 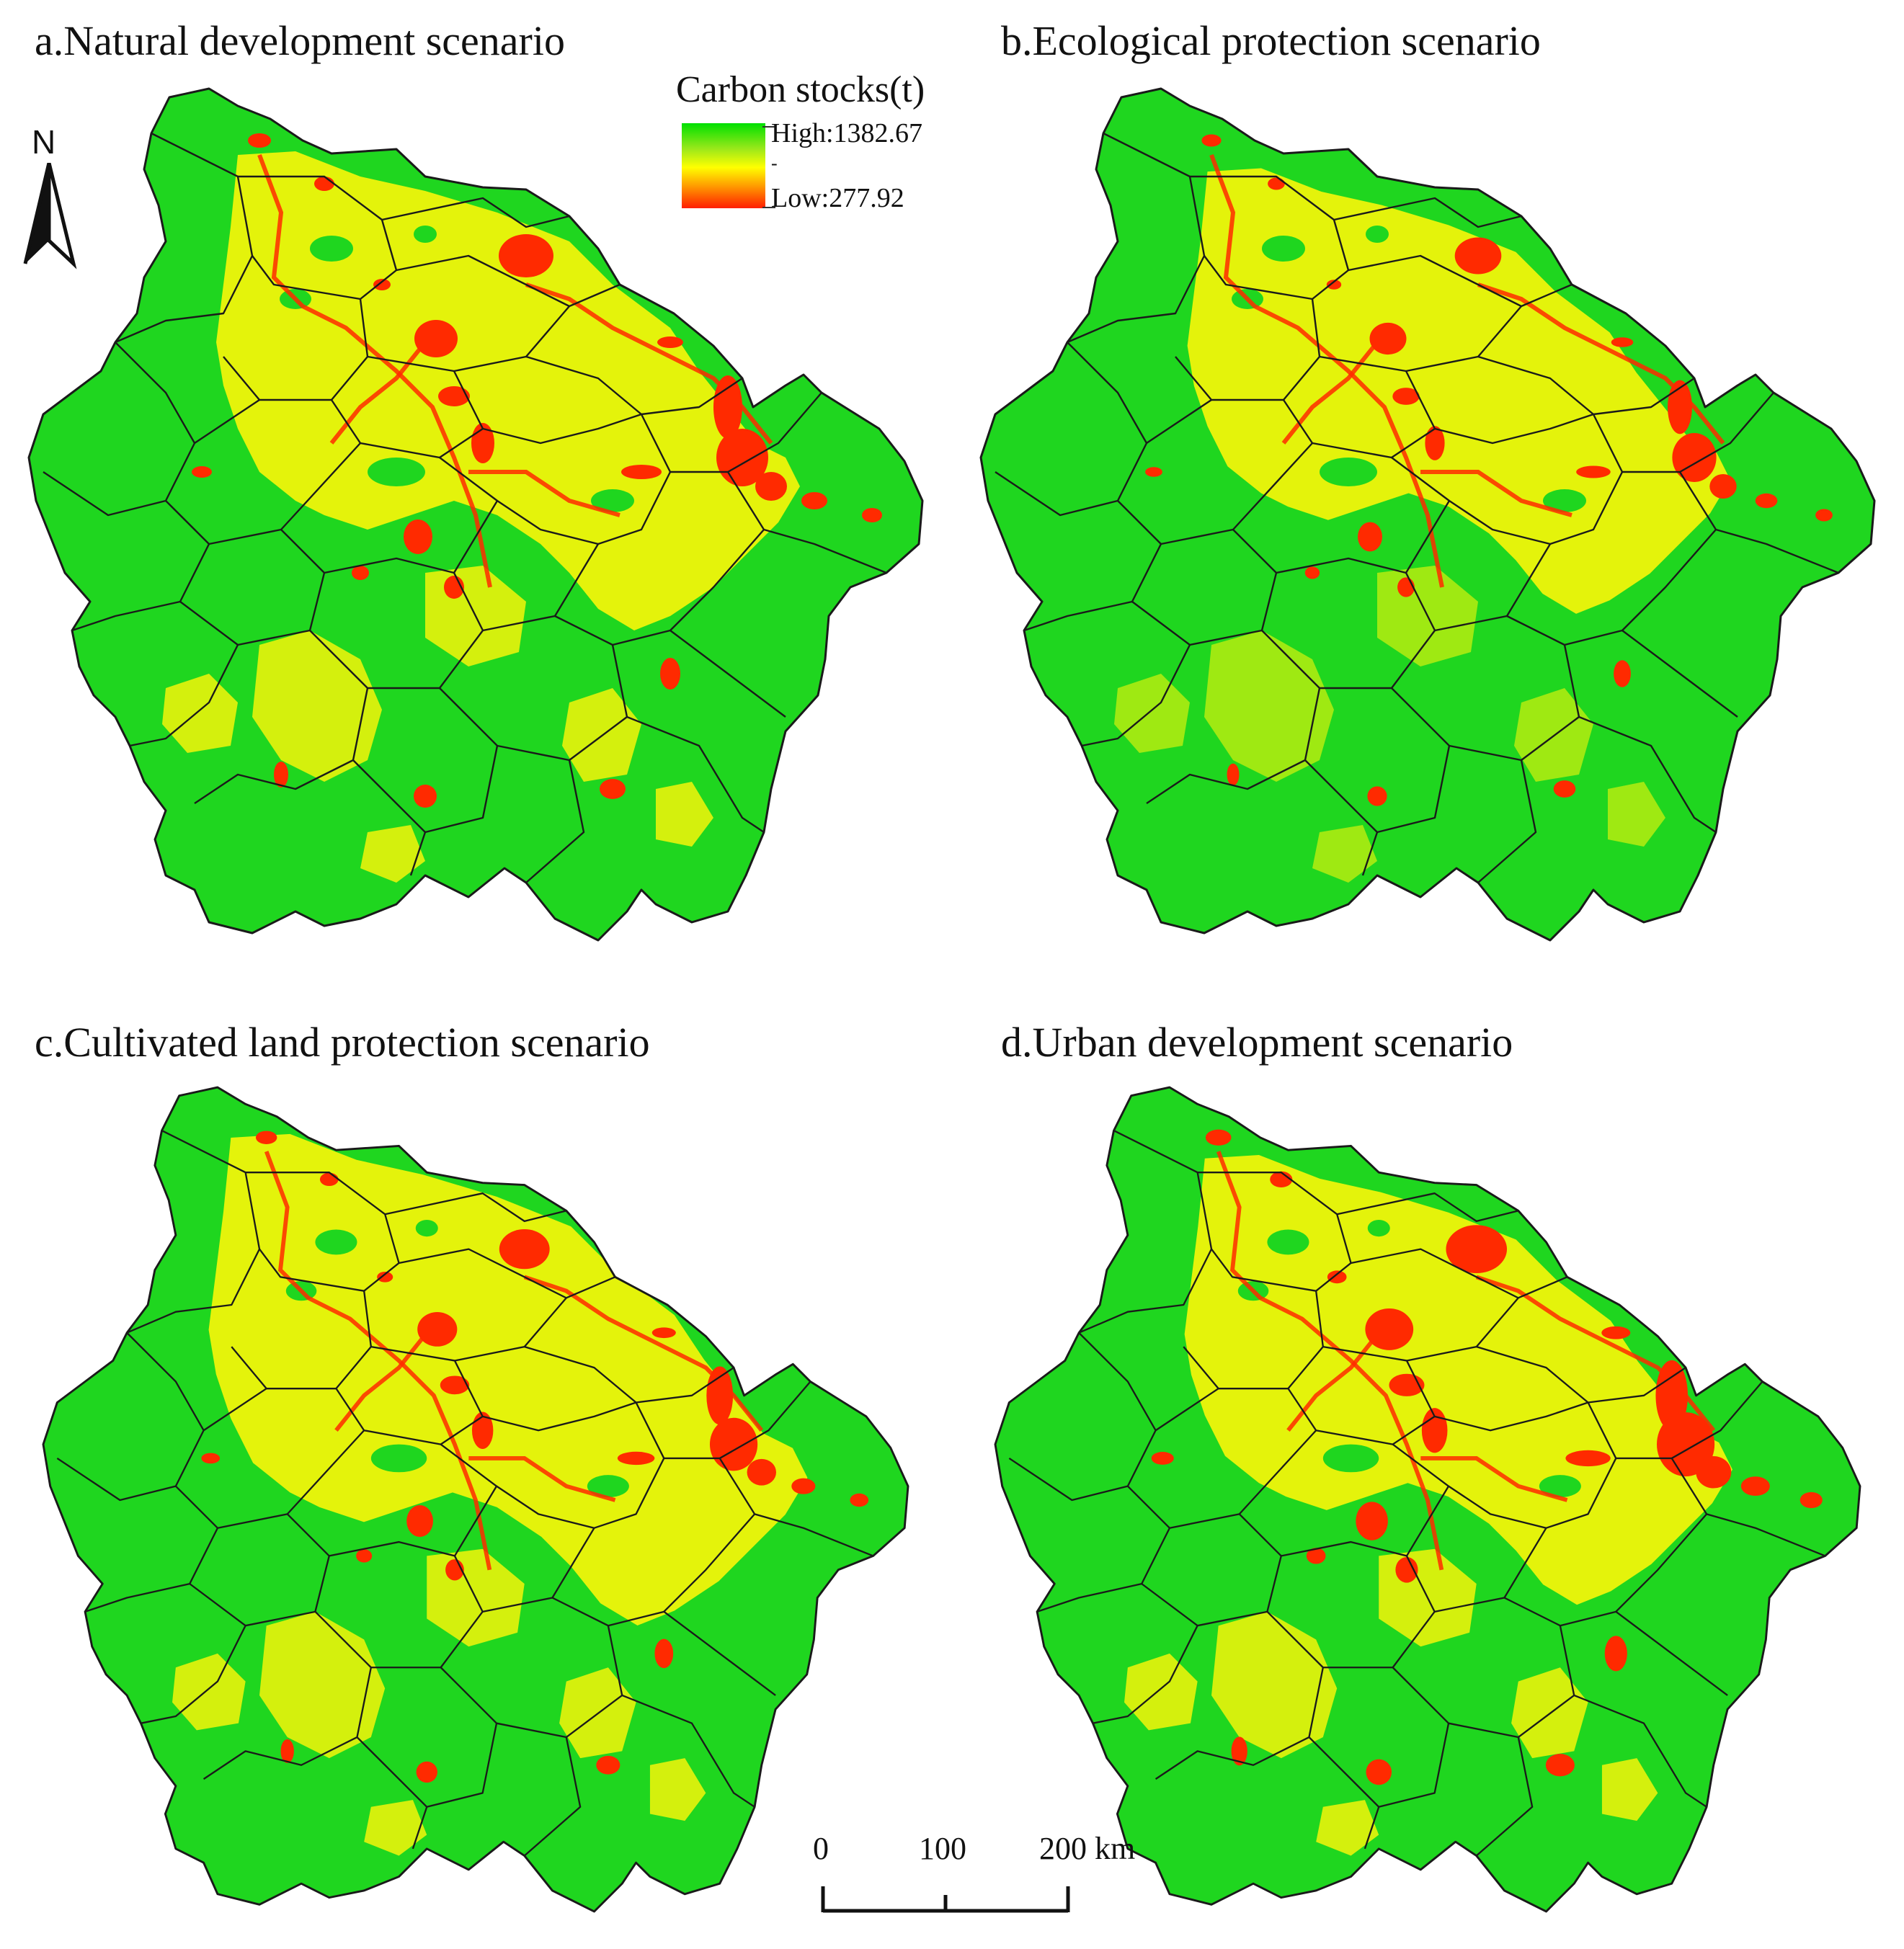 What do you see at coordinates (837, 198) in the screenshot?
I see `legend-low-label: Low:277.92` at bounding box center [837, 198].